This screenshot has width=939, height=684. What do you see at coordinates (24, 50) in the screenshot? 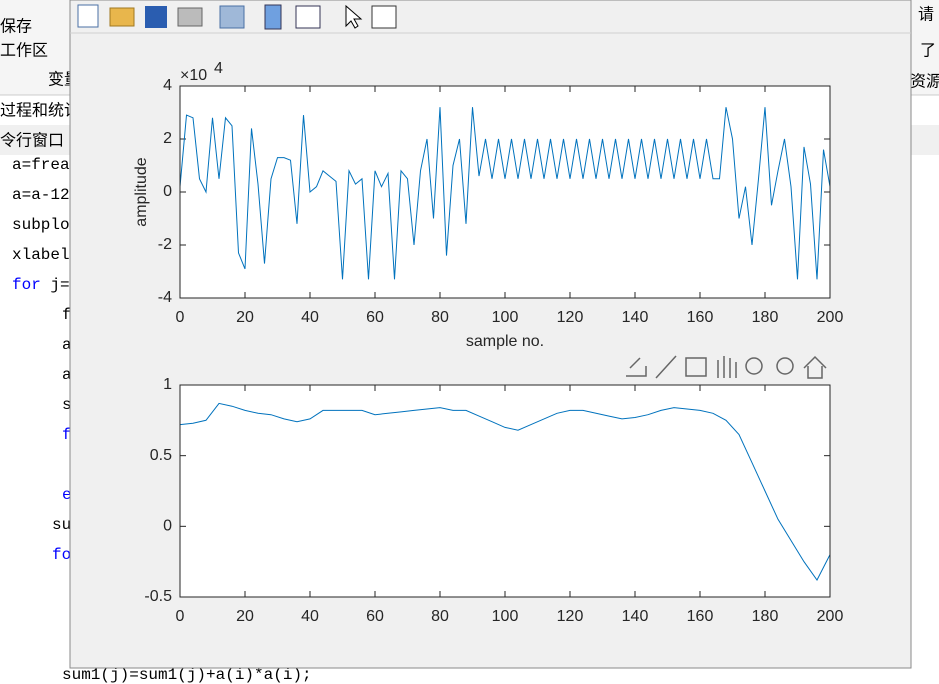
I see `ribbon-label: 工作区` at bounding box center [24, 50].